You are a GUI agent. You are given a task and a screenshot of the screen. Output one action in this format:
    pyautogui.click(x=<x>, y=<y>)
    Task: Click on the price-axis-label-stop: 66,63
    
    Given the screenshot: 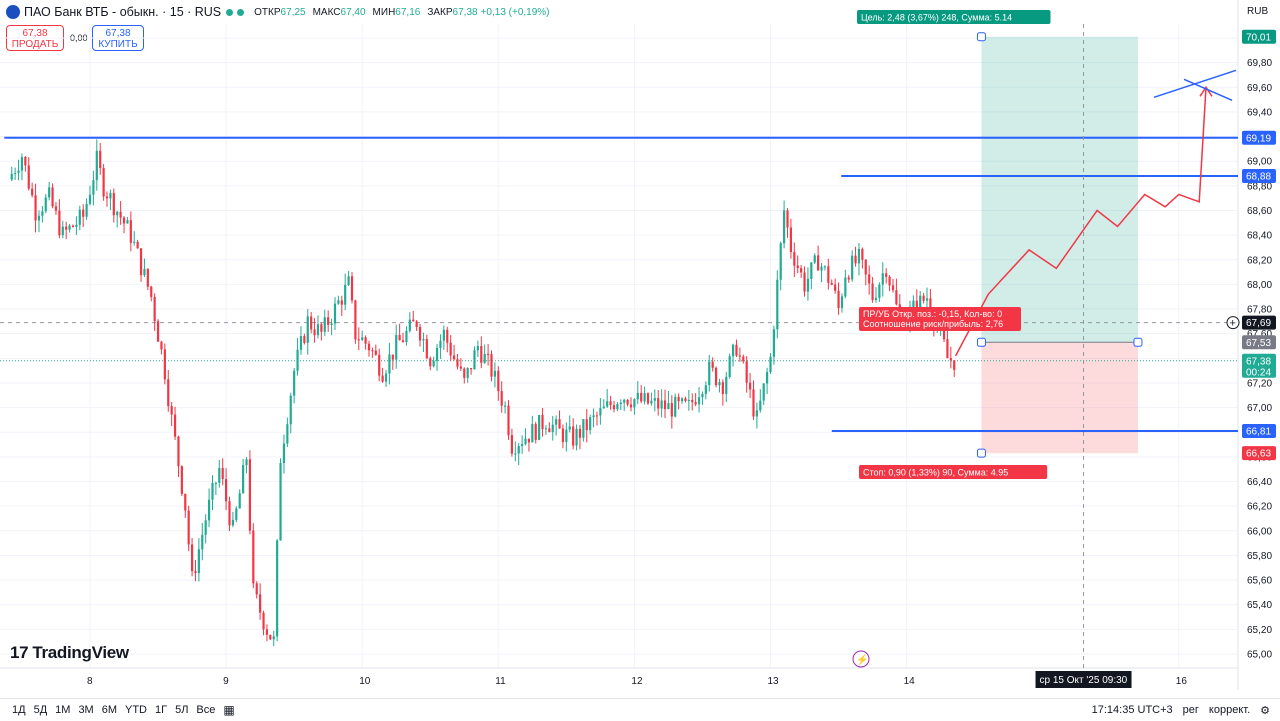 What is the action you would take?
    pyautogui.click(x=1259, y=453)
    